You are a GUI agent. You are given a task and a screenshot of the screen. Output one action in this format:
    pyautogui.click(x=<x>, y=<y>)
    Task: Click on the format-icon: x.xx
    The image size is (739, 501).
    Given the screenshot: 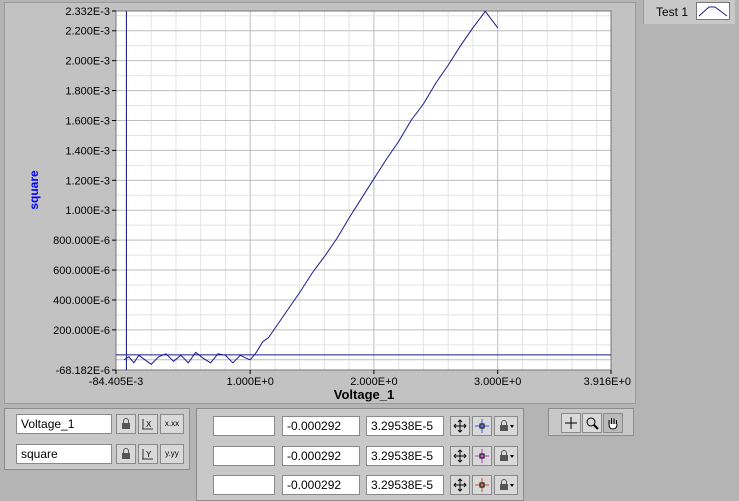 What is the action you would take?
    pyautogui.click(x=172, y=424)
    